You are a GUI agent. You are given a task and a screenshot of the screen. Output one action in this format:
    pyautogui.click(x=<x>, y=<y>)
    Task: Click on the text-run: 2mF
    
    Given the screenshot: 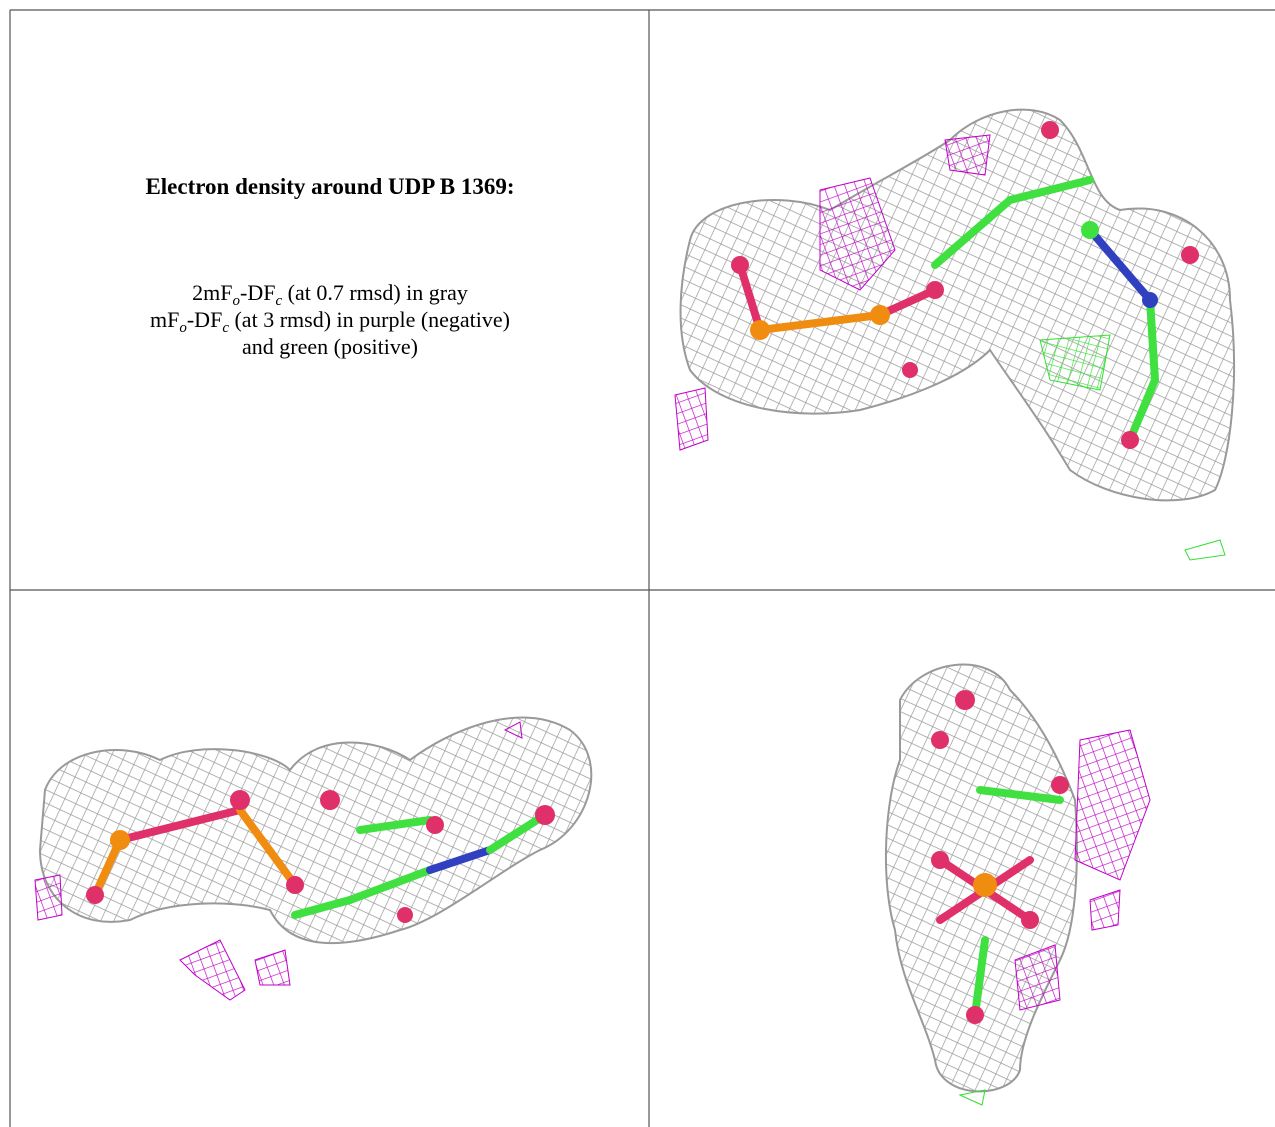 What is the action you would take?
    pyautogui.click(x=212, y=292)
    